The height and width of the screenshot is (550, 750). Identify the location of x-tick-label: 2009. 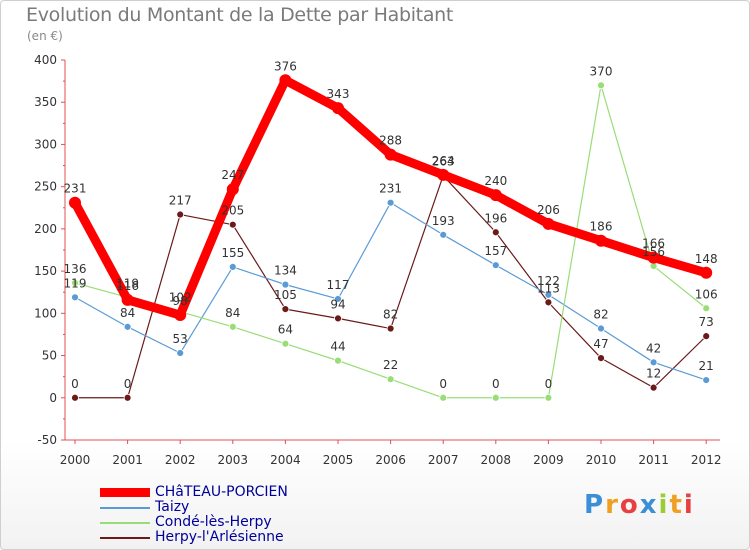
(548, 460).